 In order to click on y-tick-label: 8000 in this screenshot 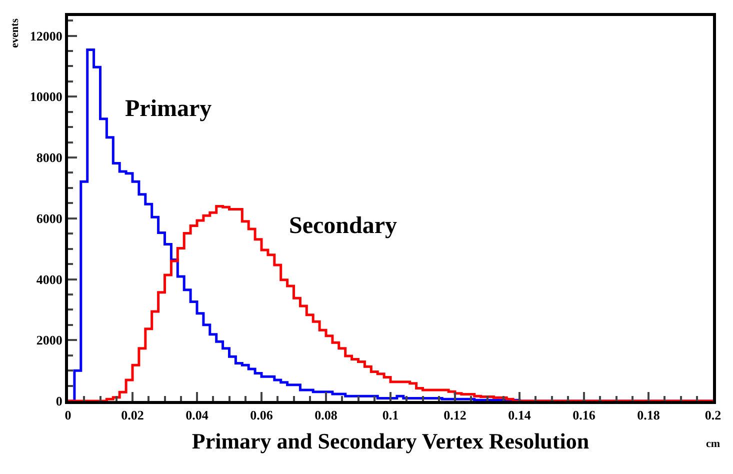, I will do `click(49, 158)`.